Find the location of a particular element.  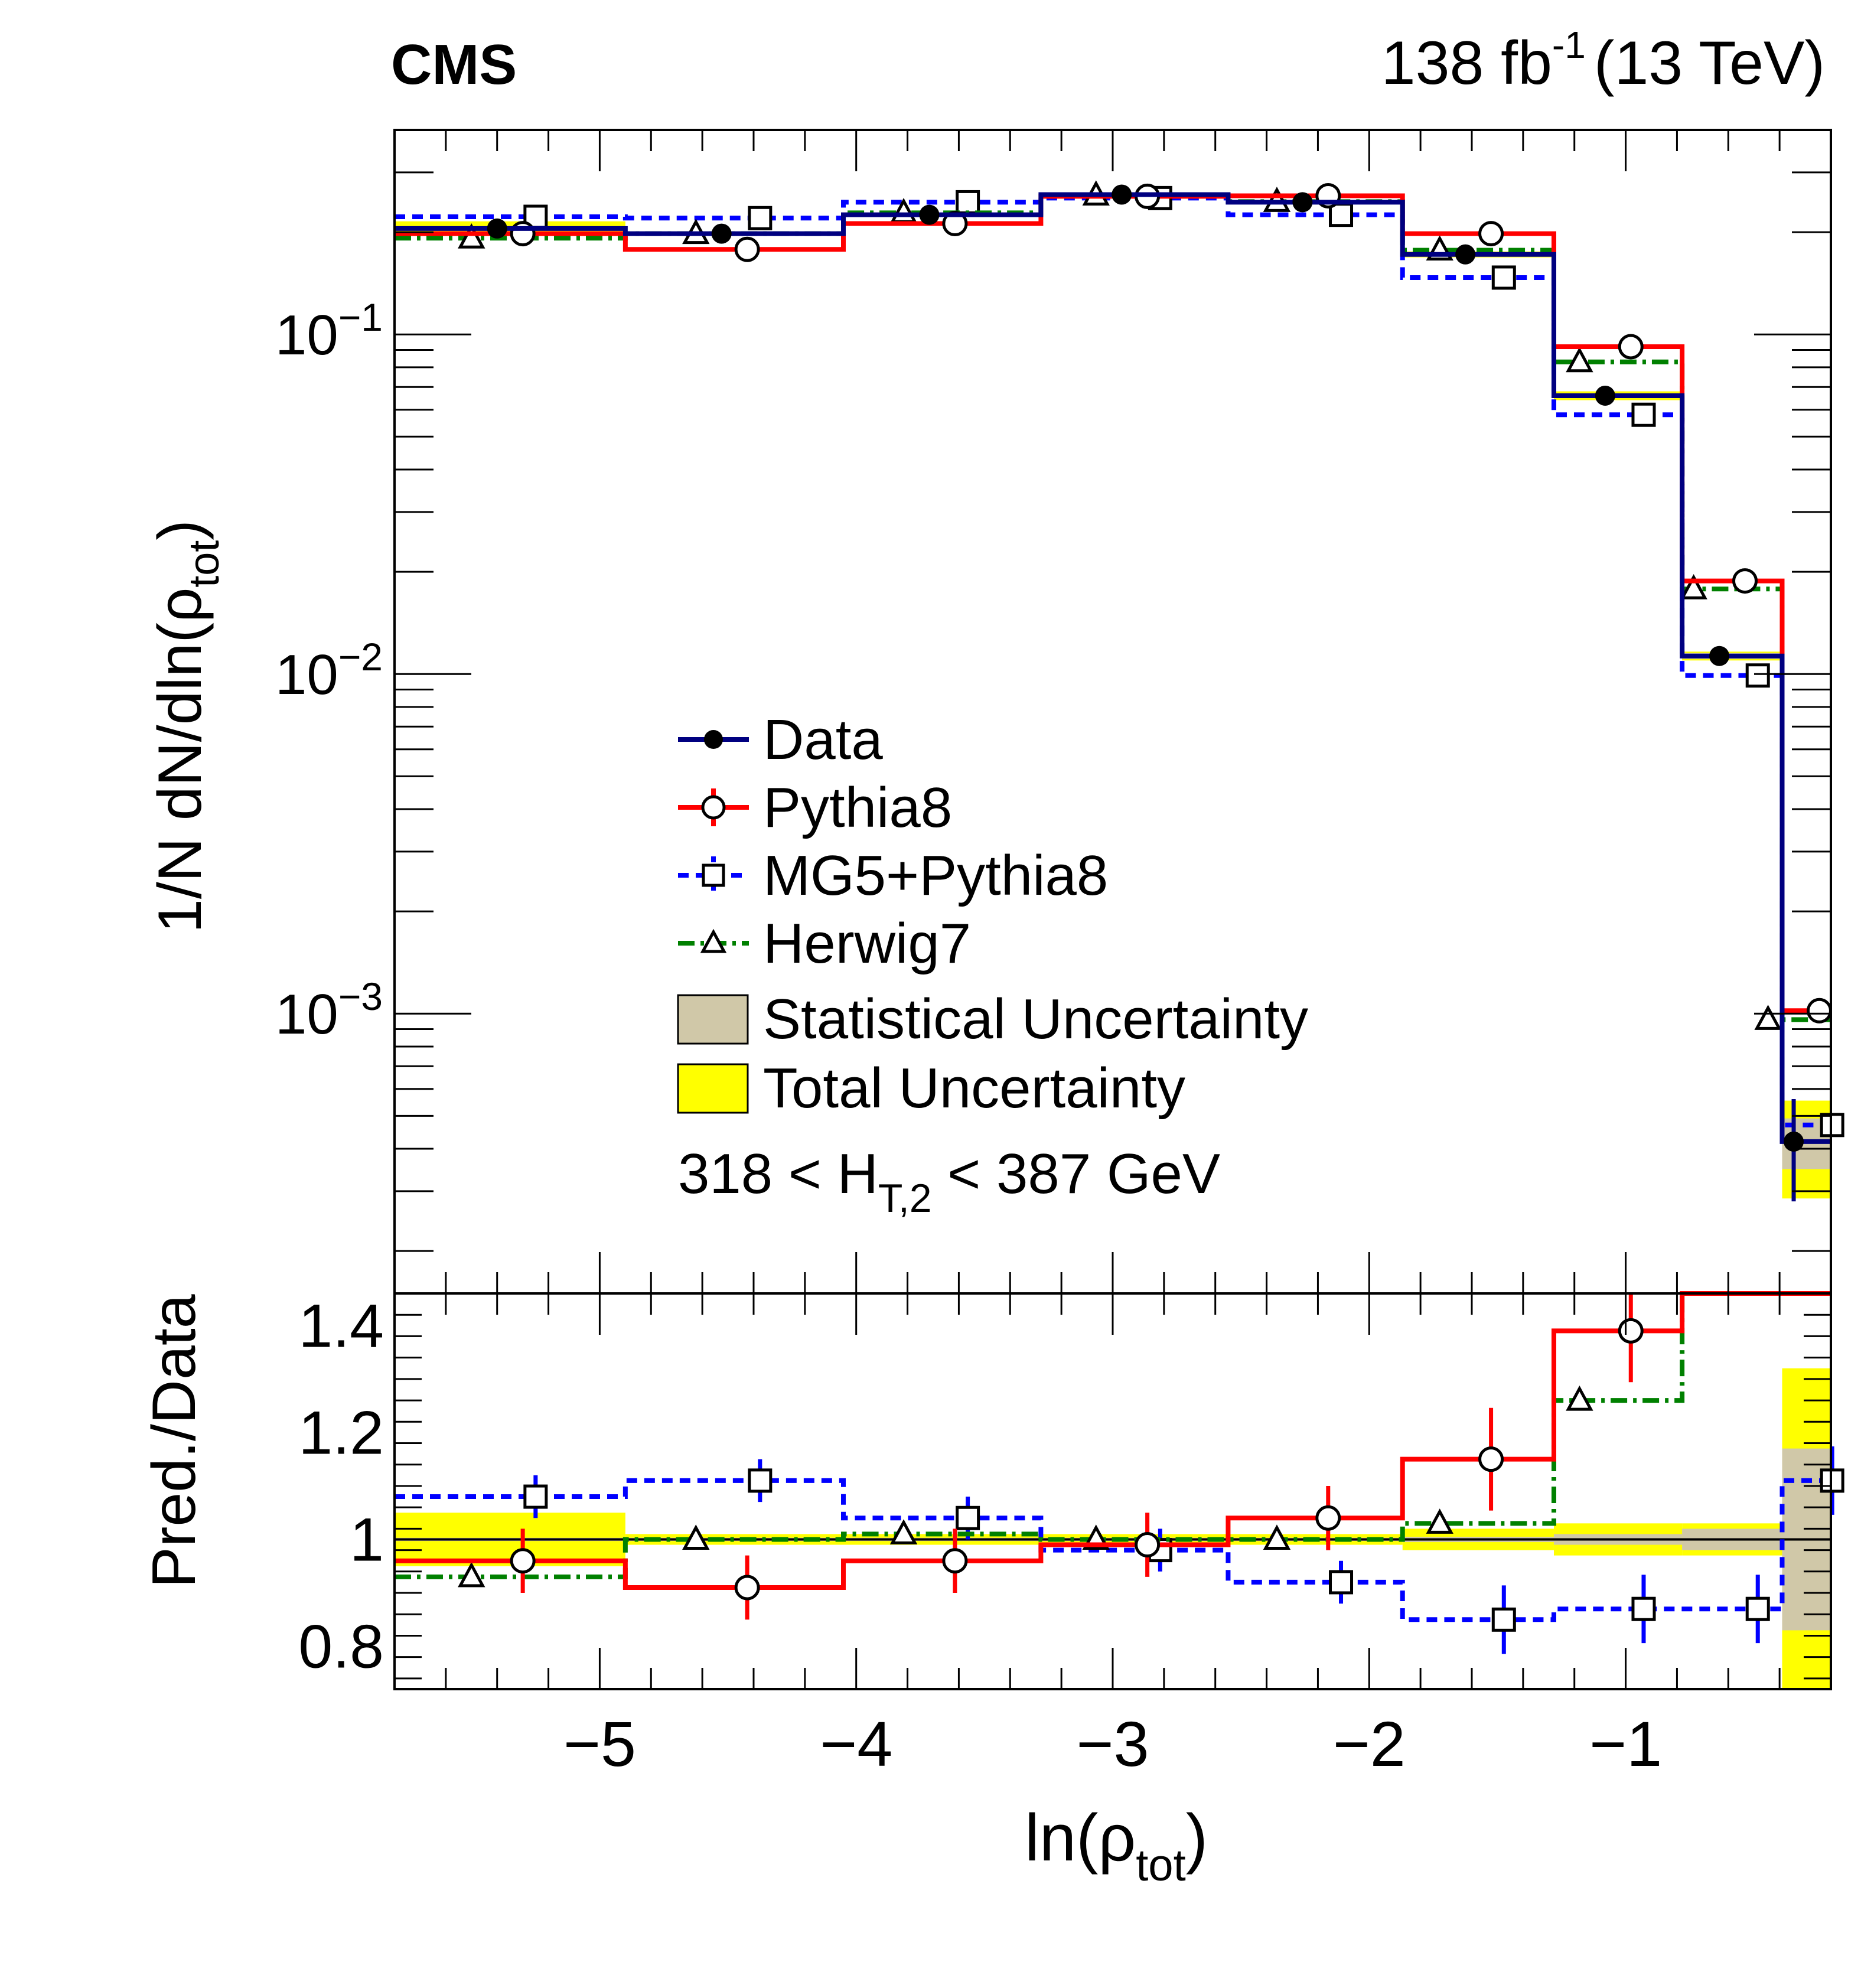

selection-pre: 318 < H is located at coordinates (778, 1173).